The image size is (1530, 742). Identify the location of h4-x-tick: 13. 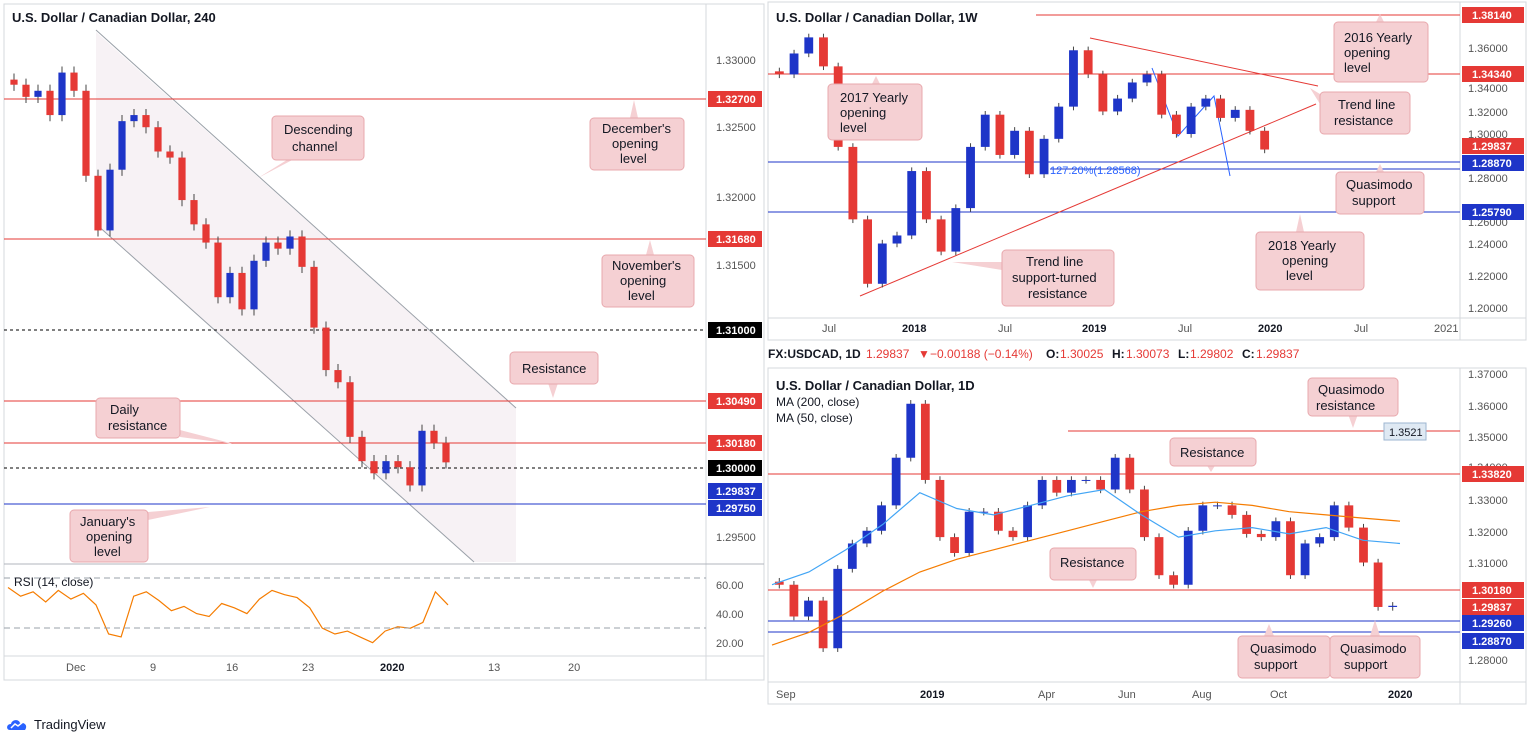
(494, 668).